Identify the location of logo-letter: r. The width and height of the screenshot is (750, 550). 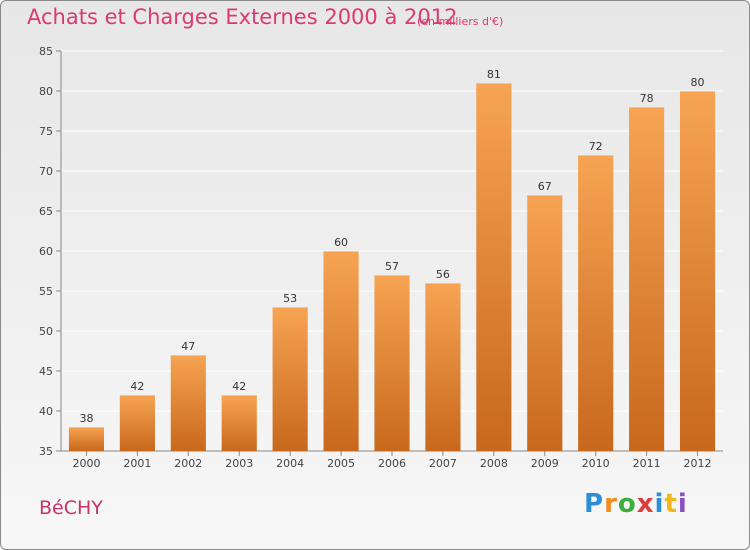
(611, 504).